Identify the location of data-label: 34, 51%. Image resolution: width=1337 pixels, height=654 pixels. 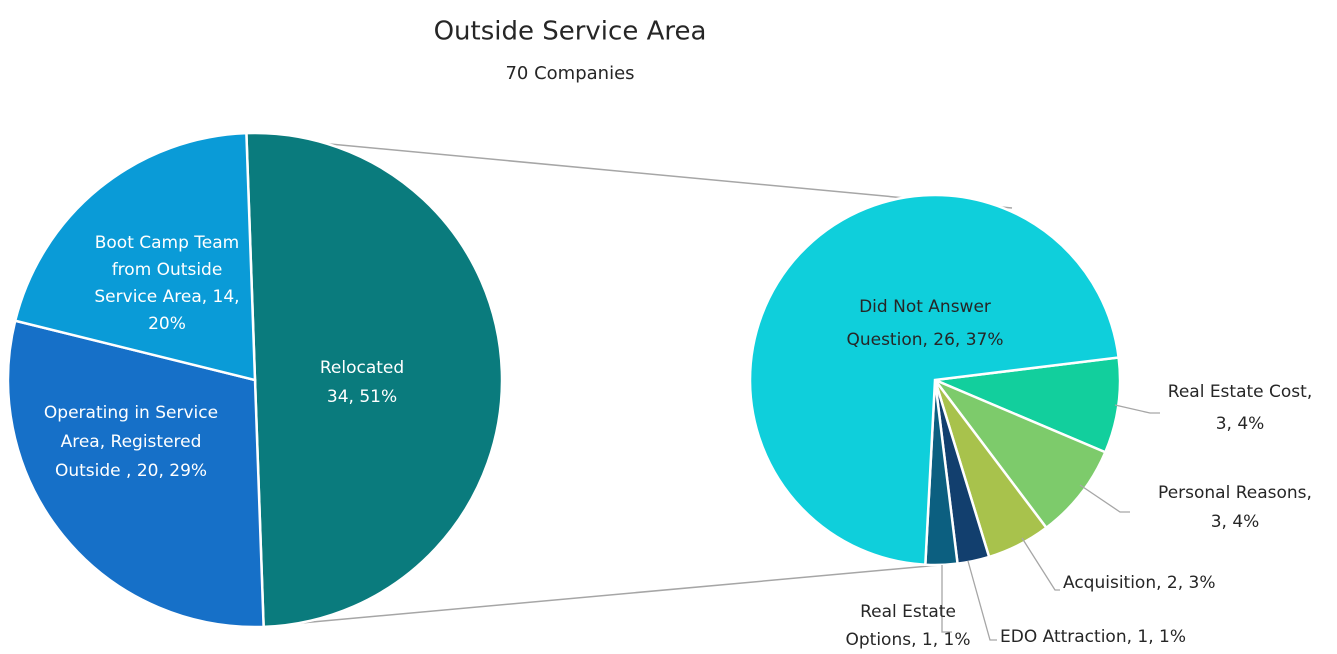
(362, 397).